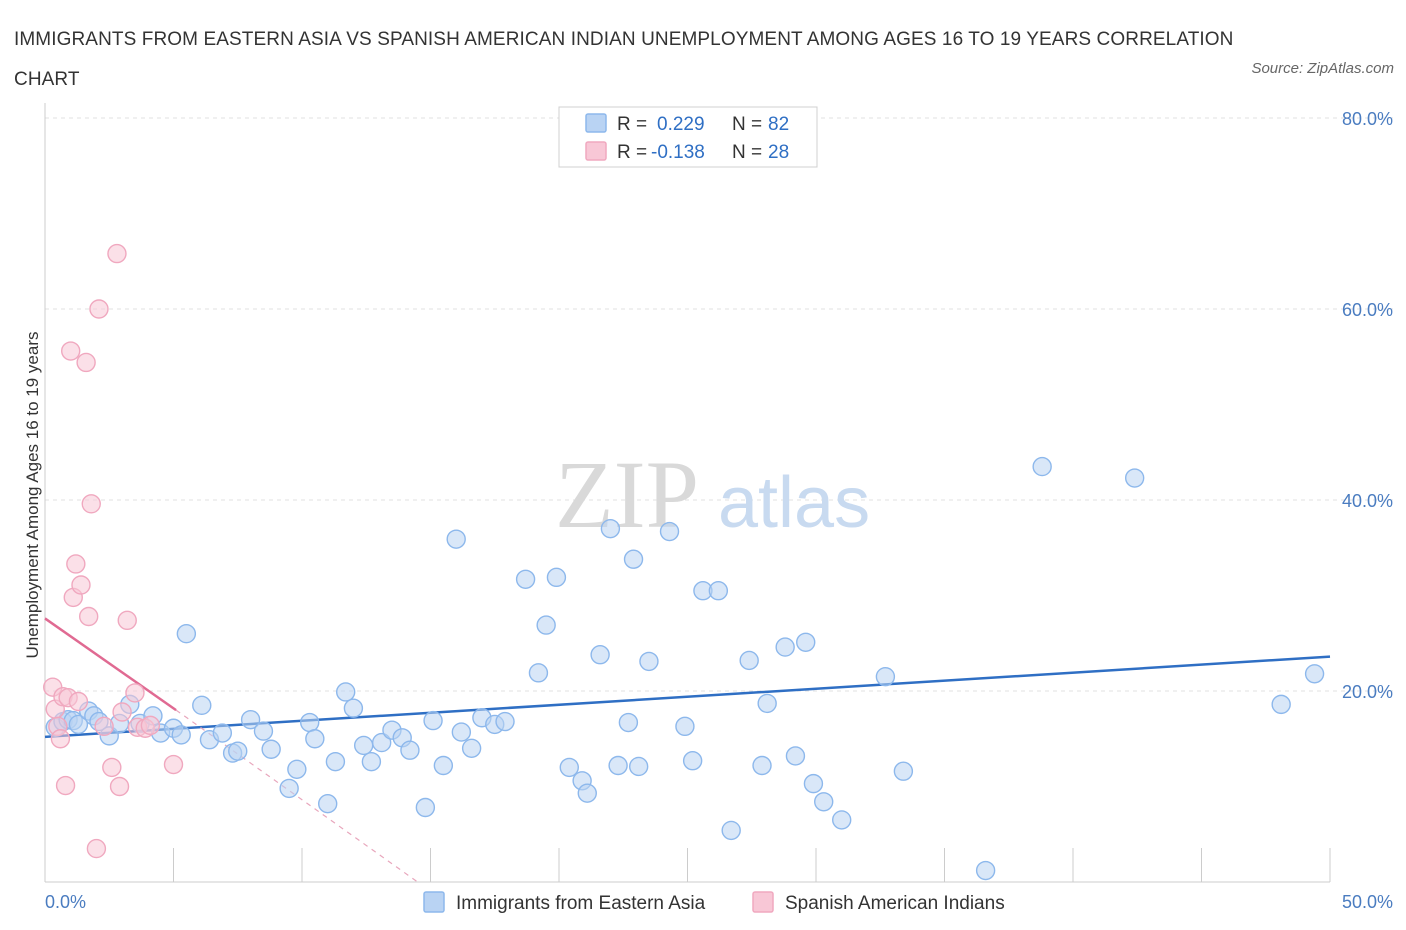 Image resolution: width=1406 pixels, height=930 pixels. What do you see at coordinates (65, 902) in the screenshot?
I see `x-tick-label: 0.0%` at bounding box center [65, 902].